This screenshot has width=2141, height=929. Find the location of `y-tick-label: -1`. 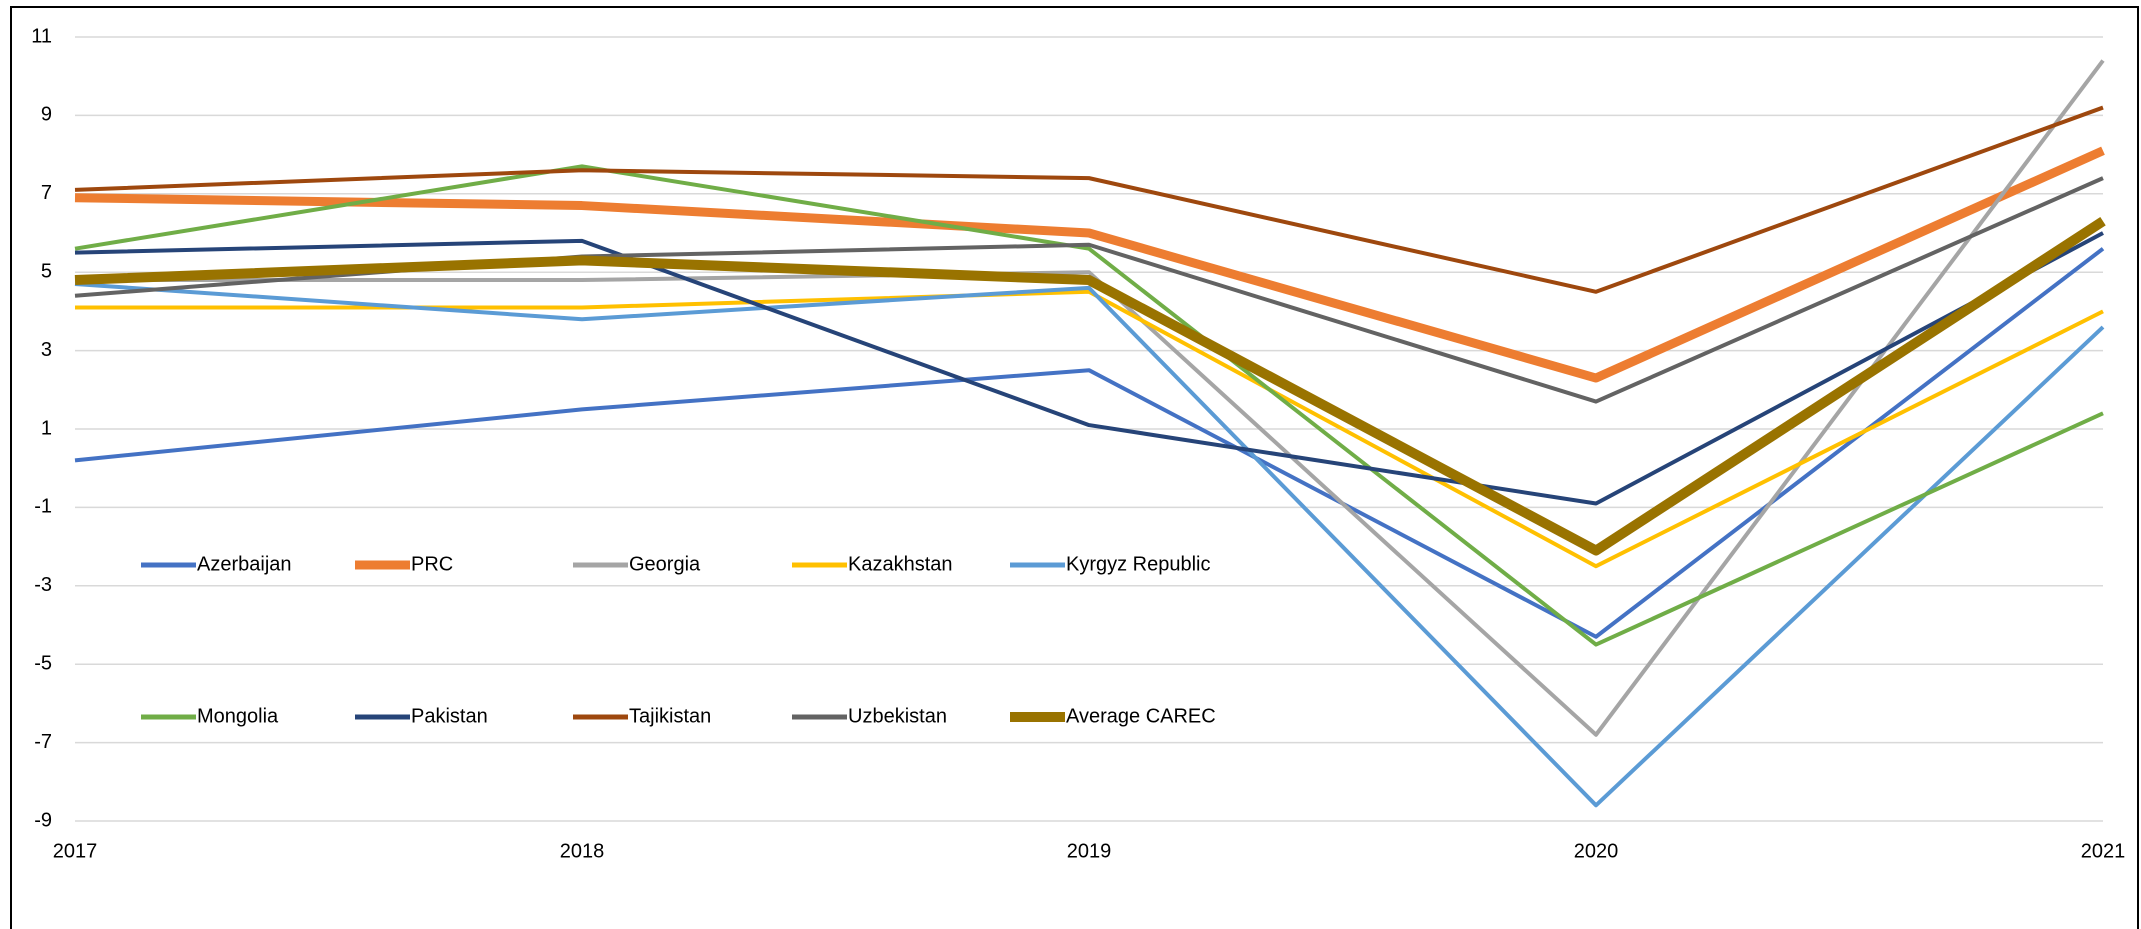

y-tick-label: -1 is located at coordinates (43, 507).